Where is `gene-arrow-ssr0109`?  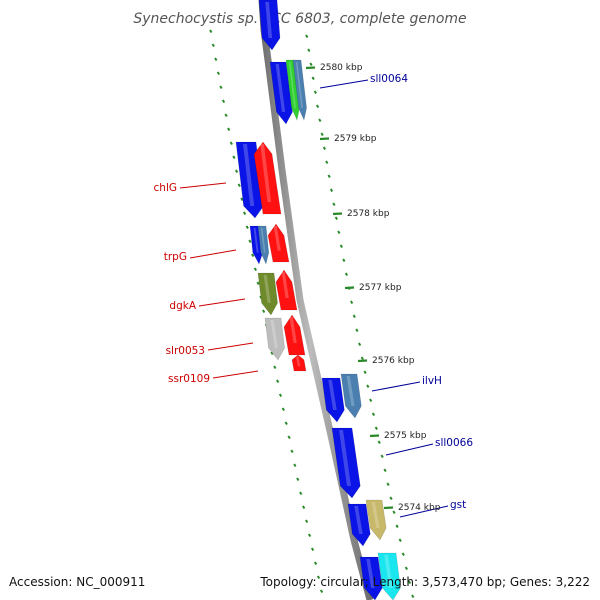 gene-arrow-ssr0109 is located at coordinates (299, 363).